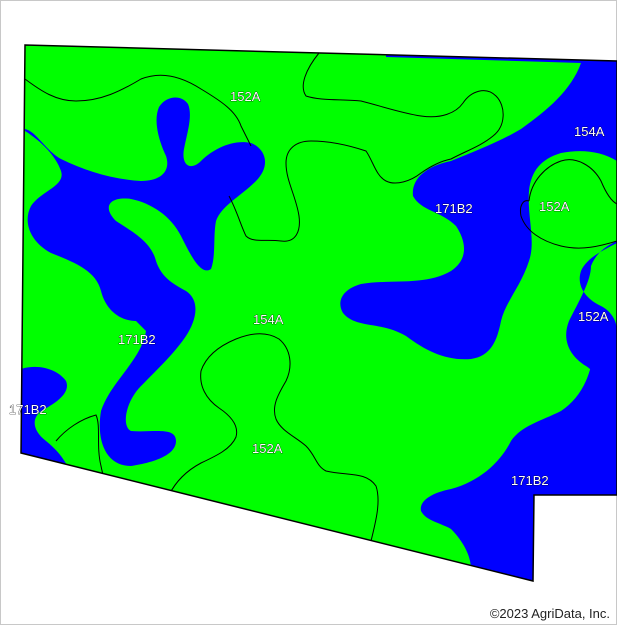 This screenshot has width=617, height=626. What do you see at coordinates (45, 417) in the screenshot?
I see `soil-unit-171b2-southwest` at bounding box center [45, 417].